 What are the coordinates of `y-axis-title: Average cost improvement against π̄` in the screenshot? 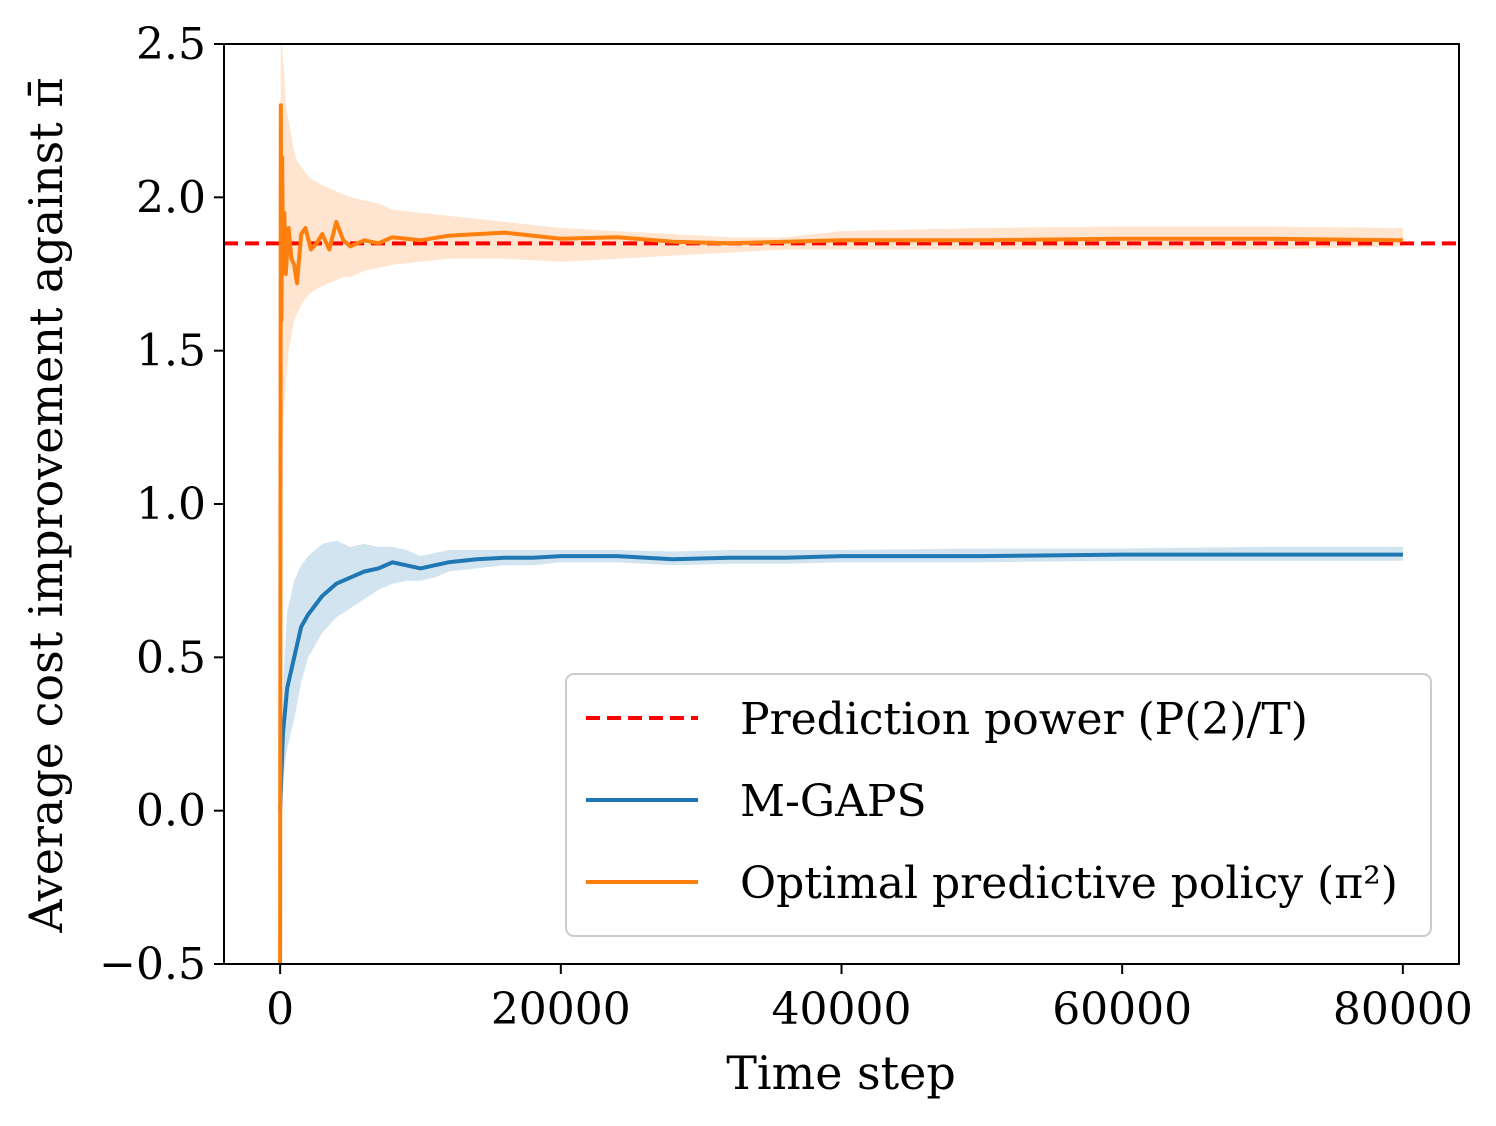 It's located at (46, 505).